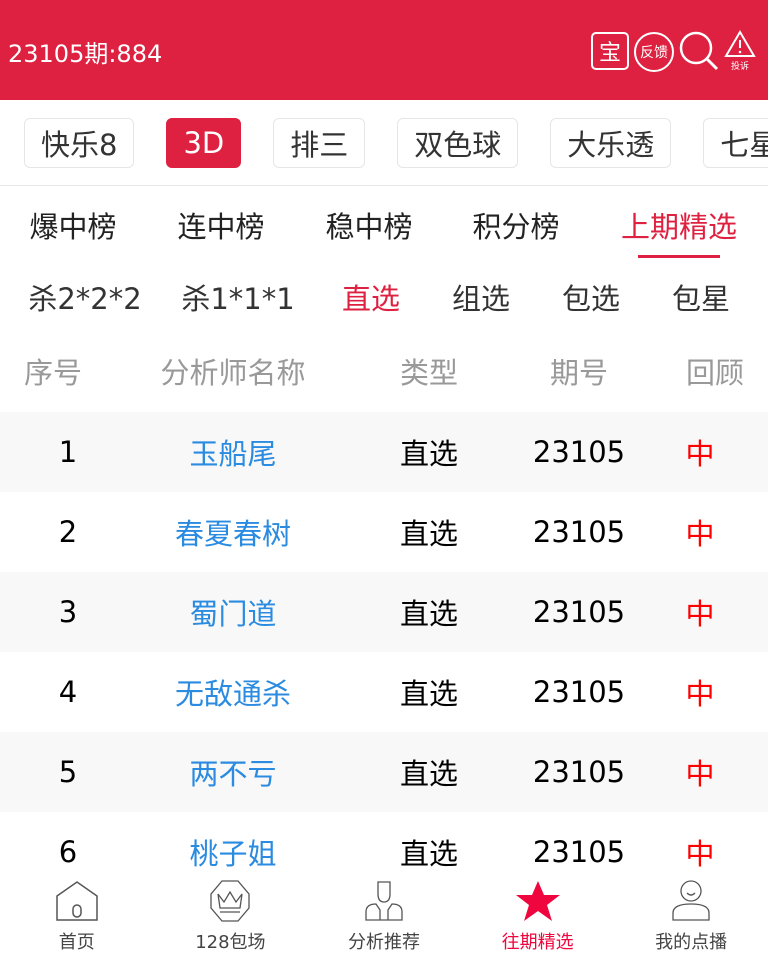  I want to click on row-index: 4, so click(68, 692).